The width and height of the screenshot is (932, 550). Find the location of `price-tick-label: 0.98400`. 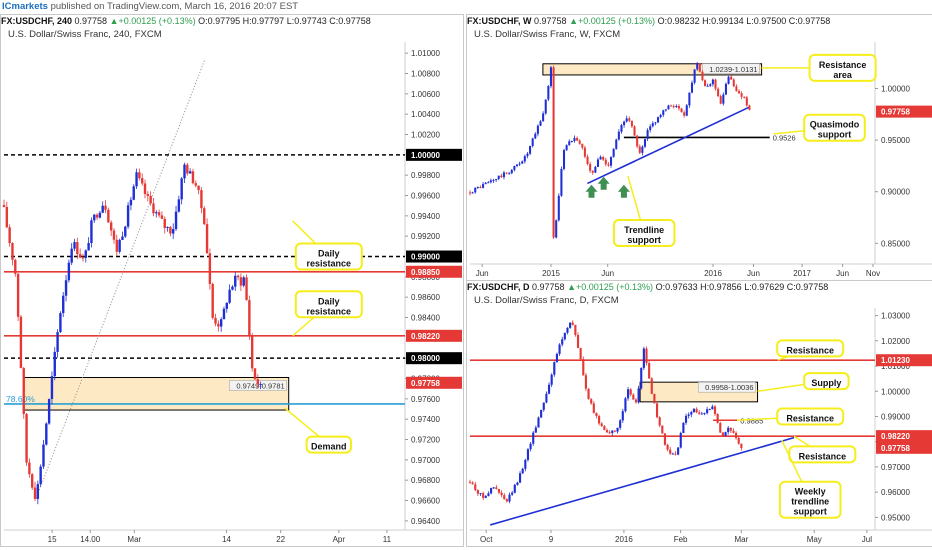

price-tick-label: 0.98400 is located at coordinates (425, 318).